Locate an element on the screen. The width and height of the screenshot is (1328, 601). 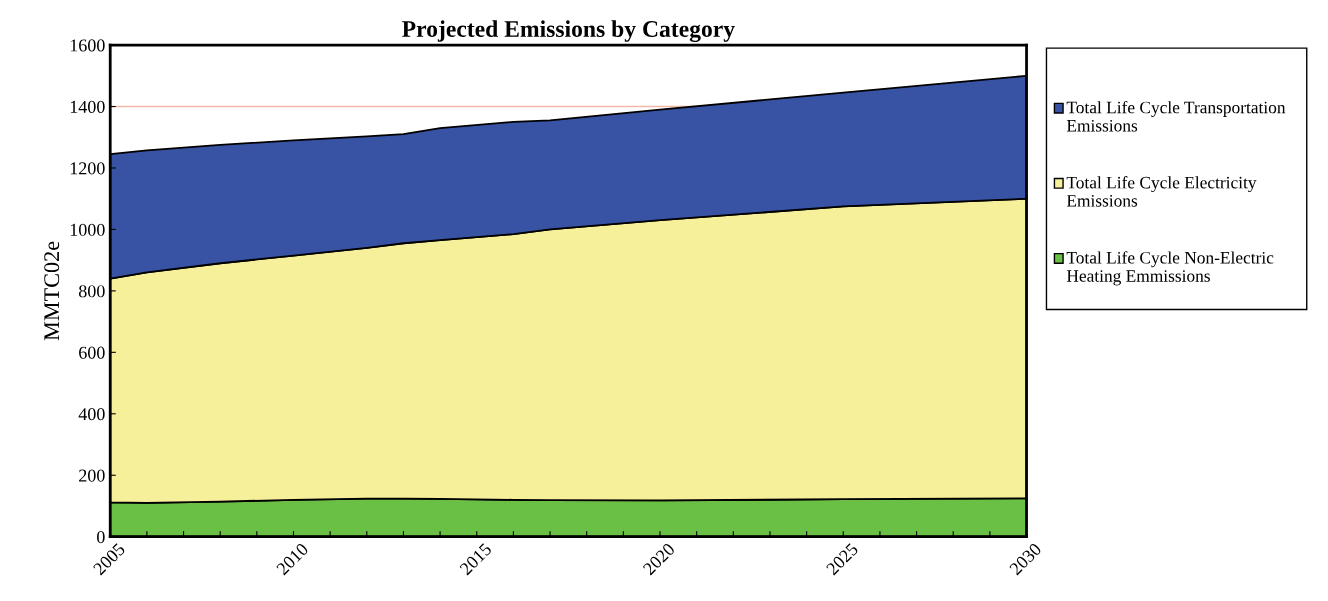
y-tick-label: 800 is located at coordinates (91, 291).